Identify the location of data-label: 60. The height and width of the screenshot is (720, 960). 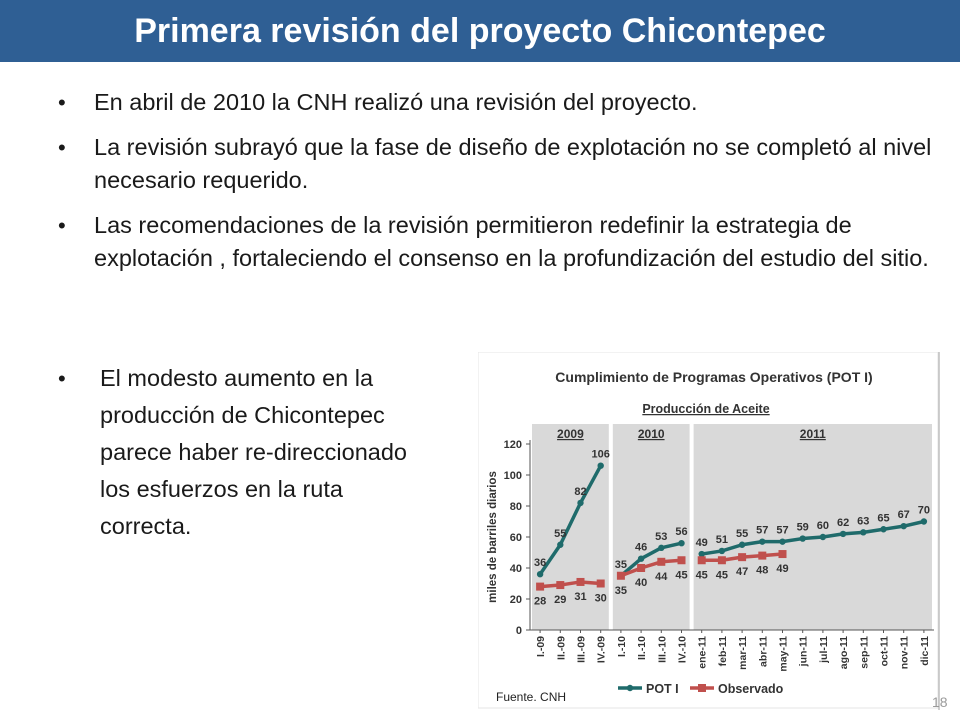
(823, 526).